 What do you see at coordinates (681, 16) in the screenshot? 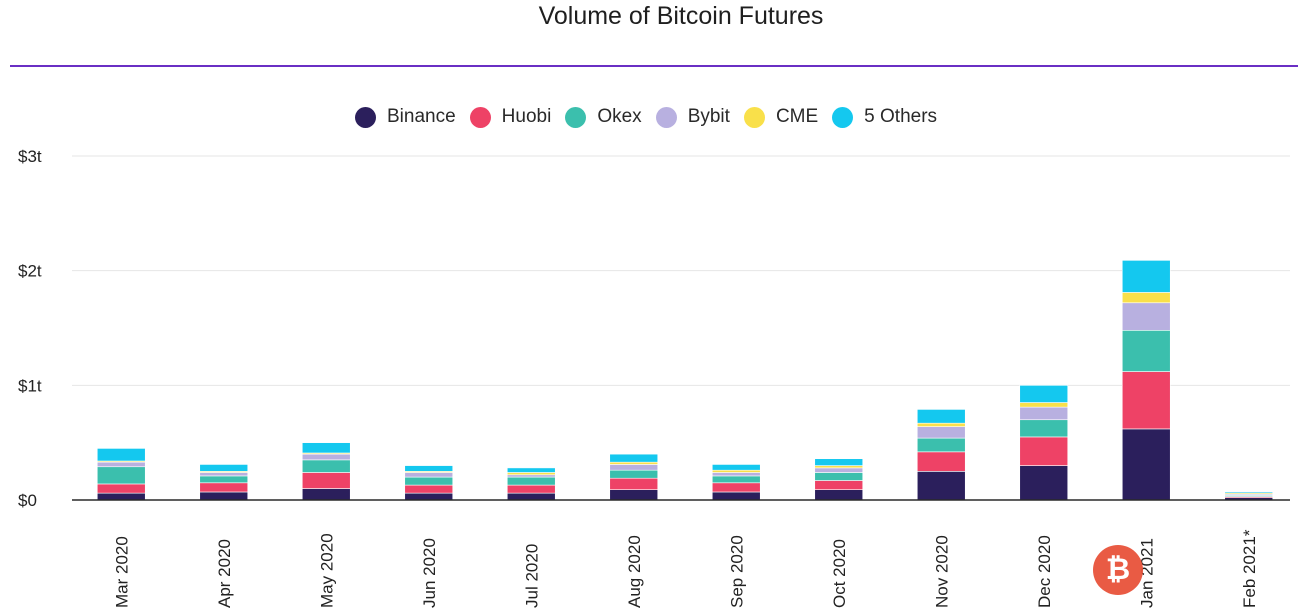
I see `chart-title: Volume of Bitcoin Futures` at bounding box center [681, 16].